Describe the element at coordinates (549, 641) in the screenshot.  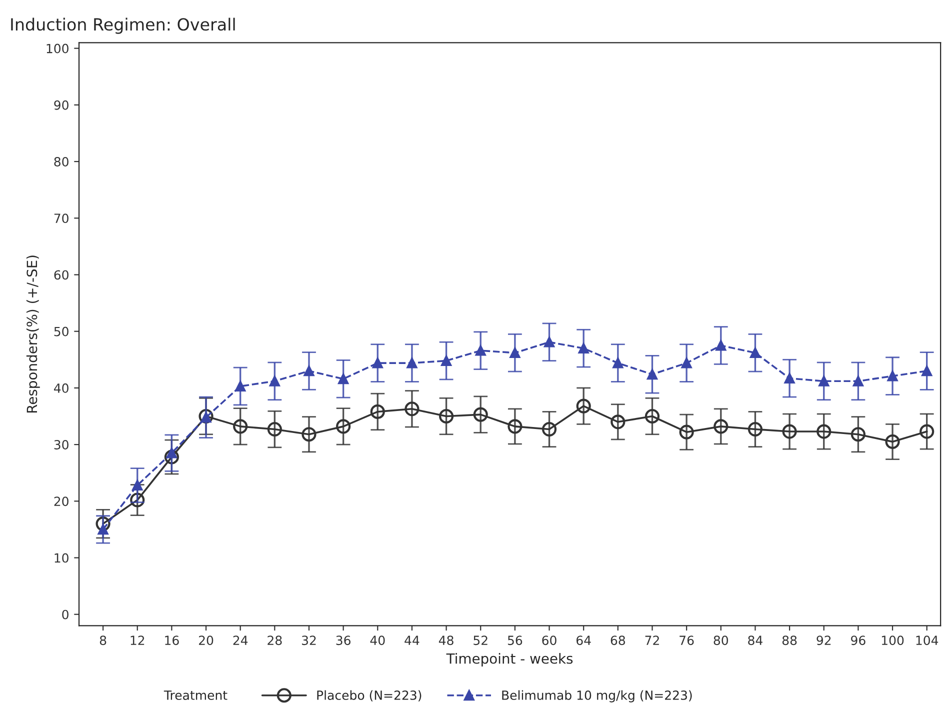
I see `x-tick-label: 60` at that location.